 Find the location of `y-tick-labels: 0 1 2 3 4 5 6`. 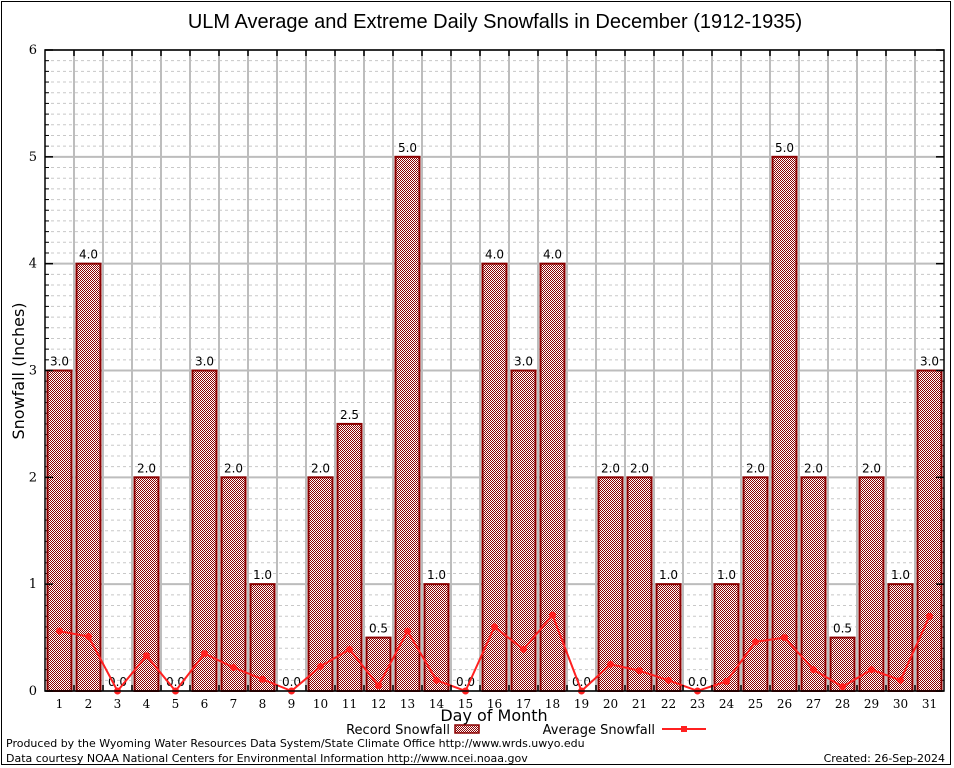

y-tick-labels: 0 1 2 3 4 5 6 is located at coordinates (33, 371).